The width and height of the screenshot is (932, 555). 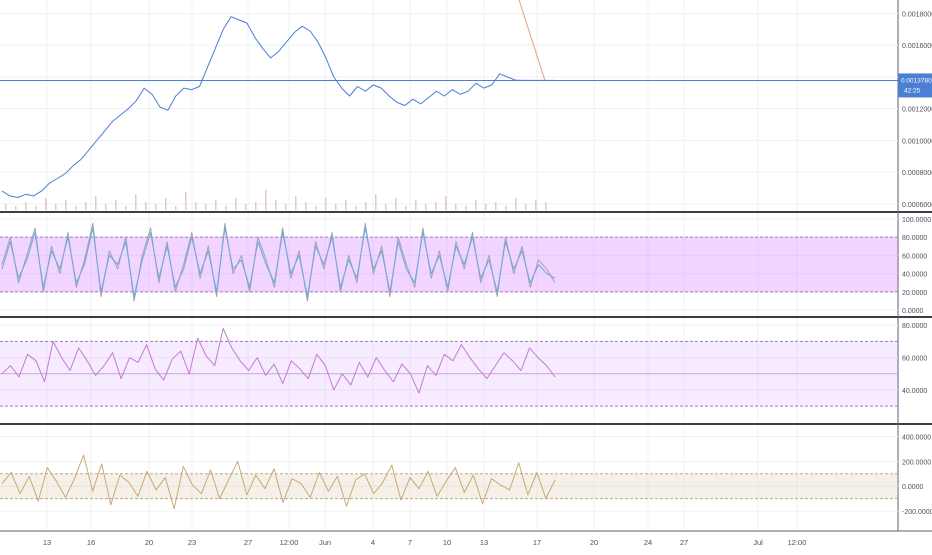 I want to click on y-tick-label: 400.0000, so click(x=916, y=437).